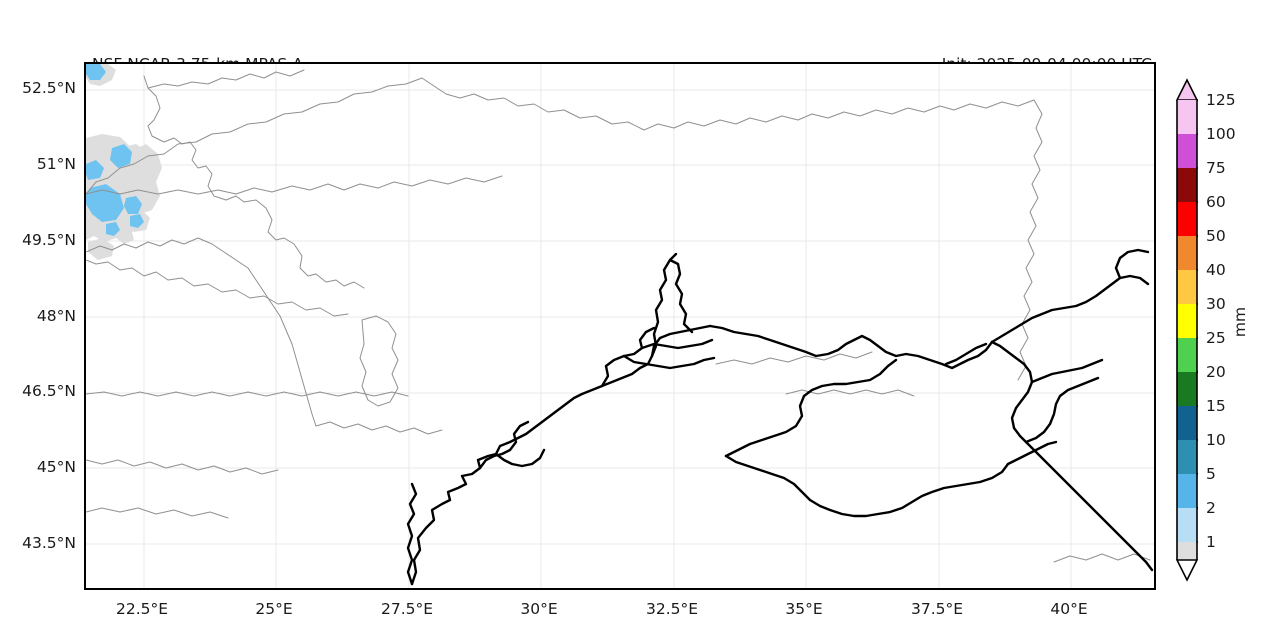  Describe the element at coordinates (1240, 322) in the screenshot. I see `colorbar-unit-label: mm` at that location.